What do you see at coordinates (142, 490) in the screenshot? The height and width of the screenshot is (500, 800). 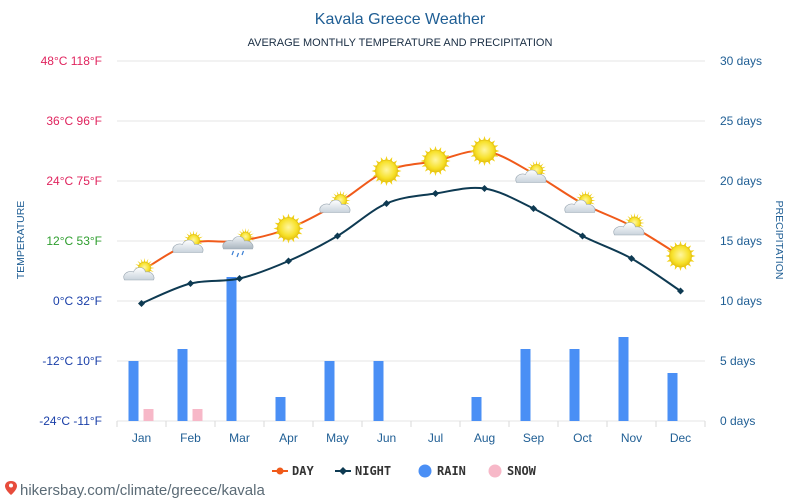 I see `source-link: hikersbay.com/climate/greece/kavala` at bounding box center [142, 490].